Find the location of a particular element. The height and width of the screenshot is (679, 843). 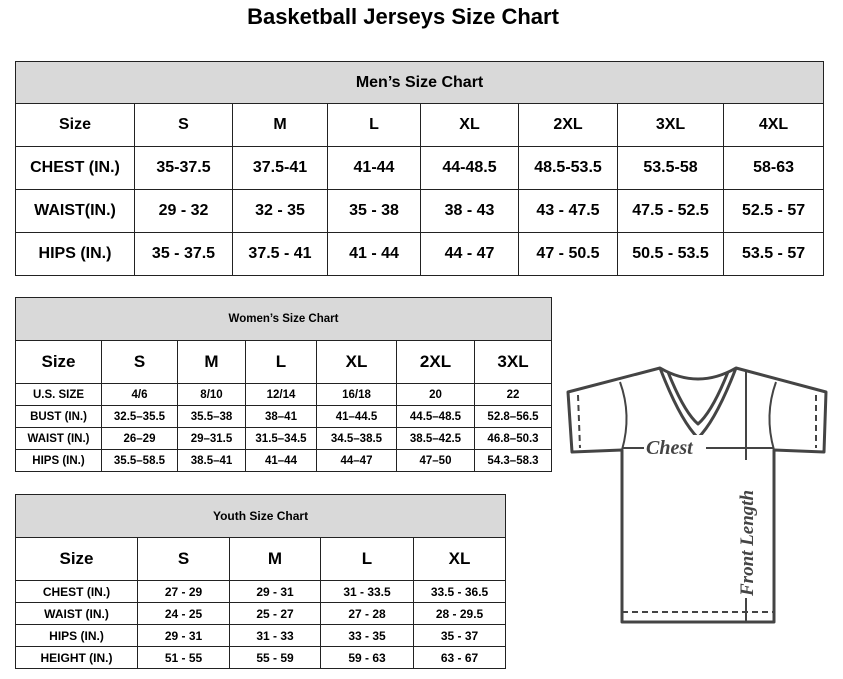

table-cell: 35.5–58.5 is located at coordinates (139, 460).